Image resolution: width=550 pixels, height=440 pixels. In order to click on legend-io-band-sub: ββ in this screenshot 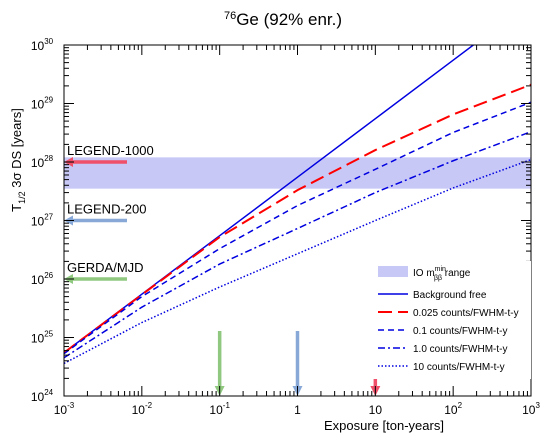, I will do `click(438, 278)`.